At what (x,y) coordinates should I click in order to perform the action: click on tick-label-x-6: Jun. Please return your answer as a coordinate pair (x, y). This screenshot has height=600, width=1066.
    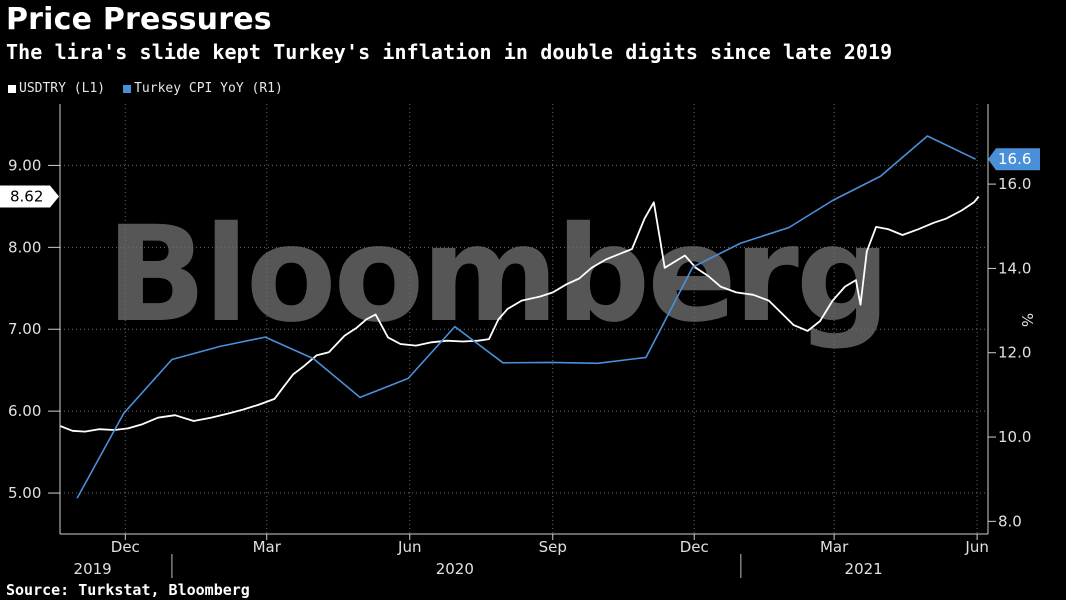
    Looking at the image, I should click on (976, 547).